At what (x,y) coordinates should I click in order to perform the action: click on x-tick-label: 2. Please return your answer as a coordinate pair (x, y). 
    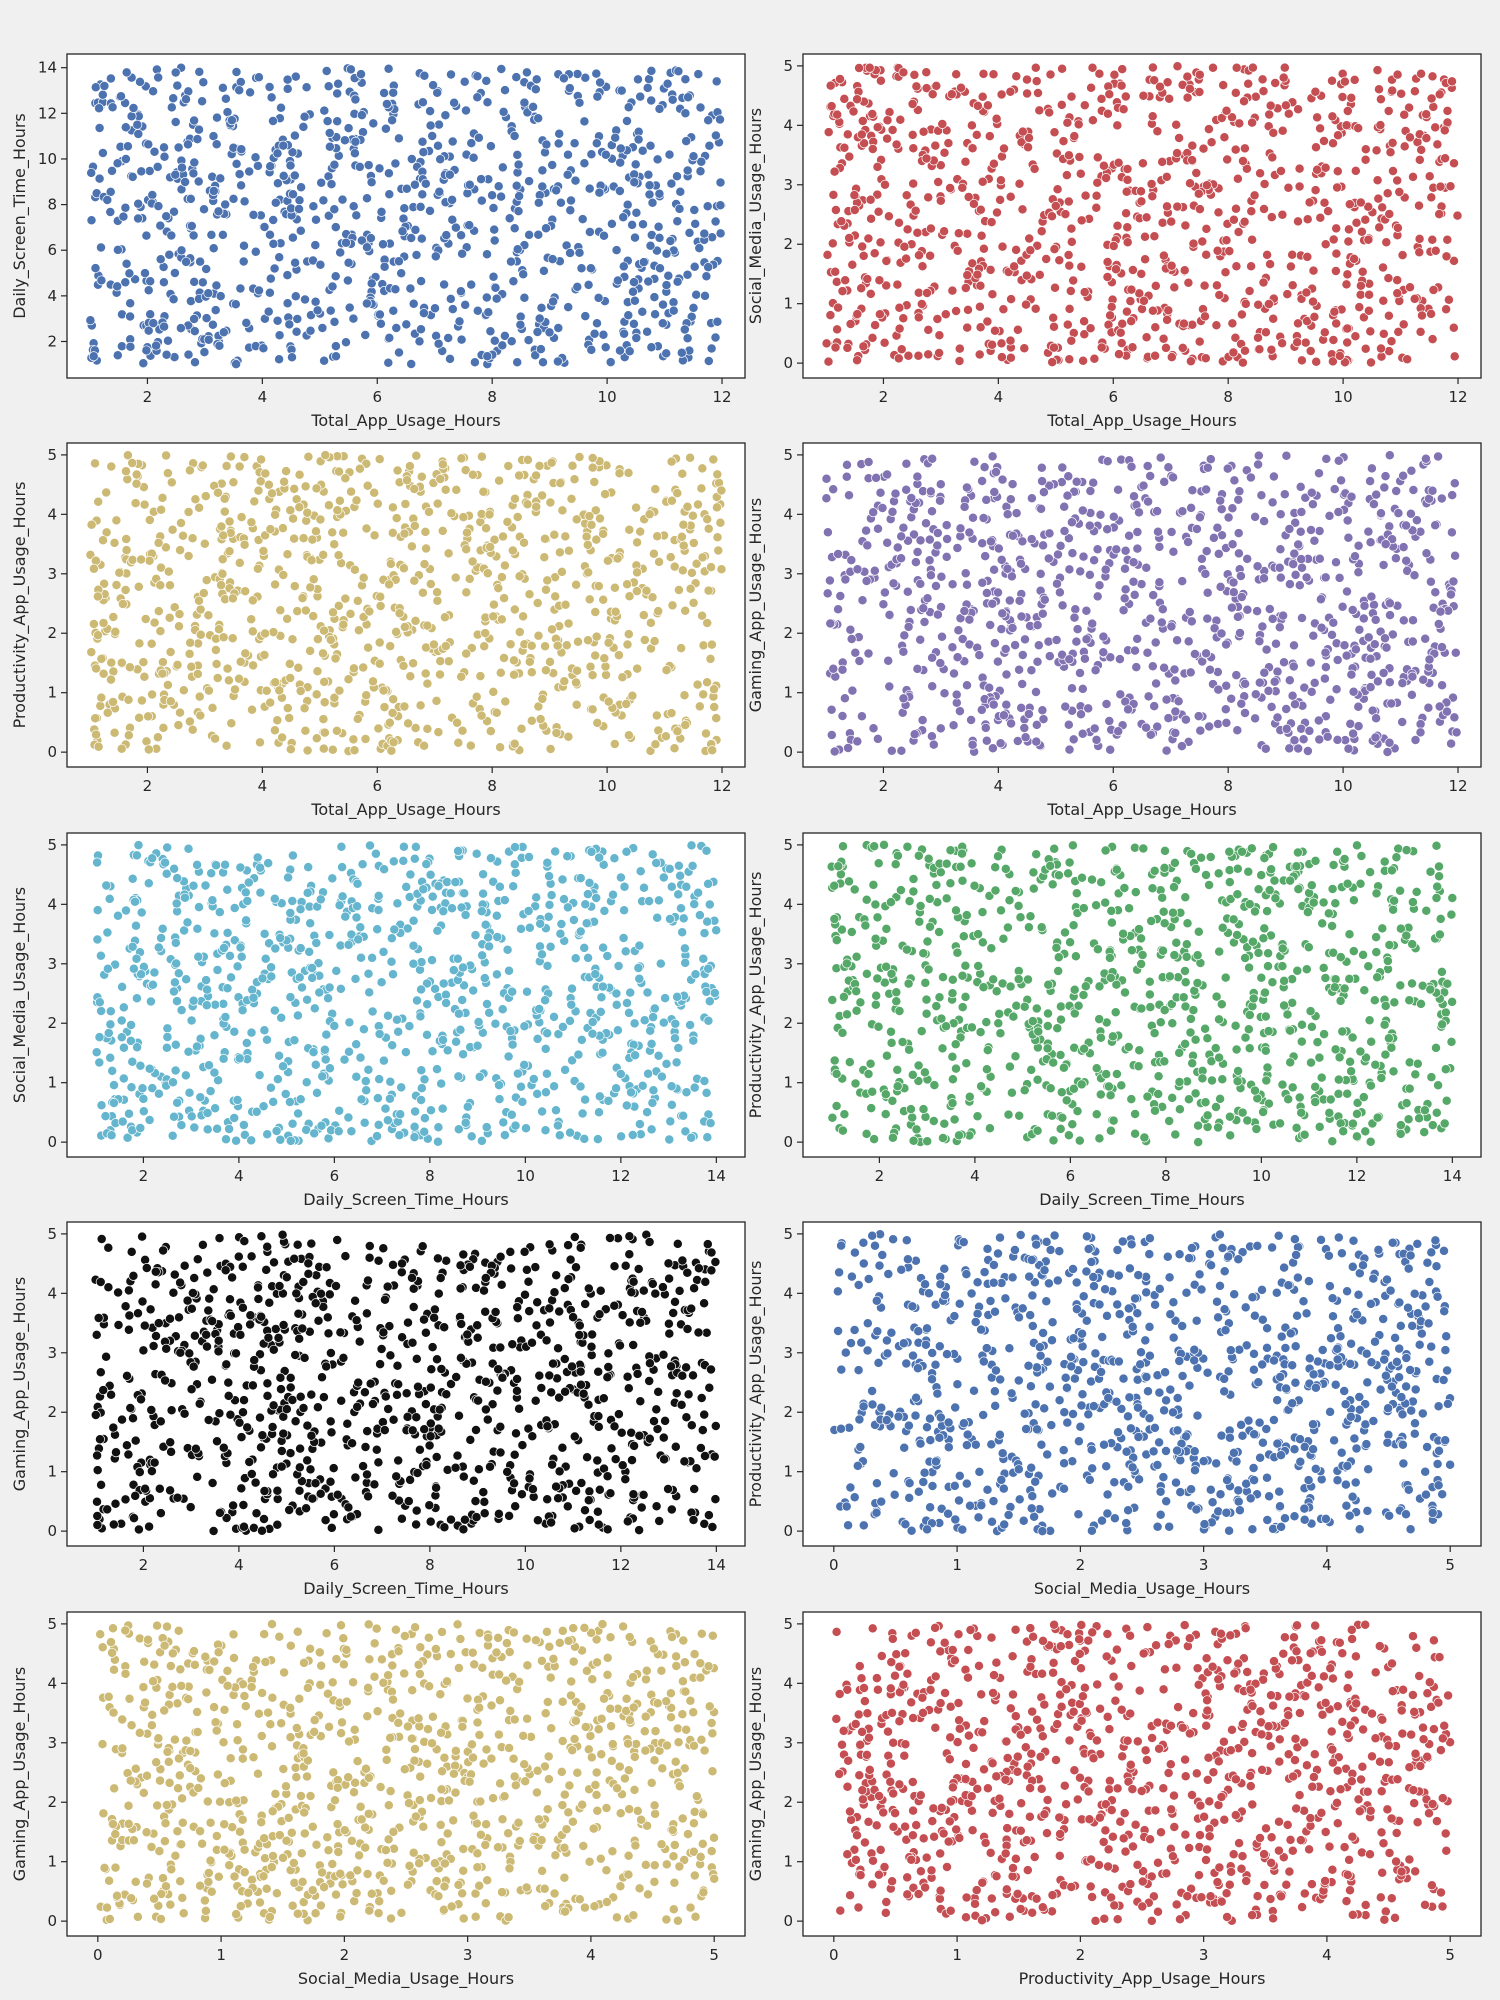
    Looking at the image, I should click on (148, 397).